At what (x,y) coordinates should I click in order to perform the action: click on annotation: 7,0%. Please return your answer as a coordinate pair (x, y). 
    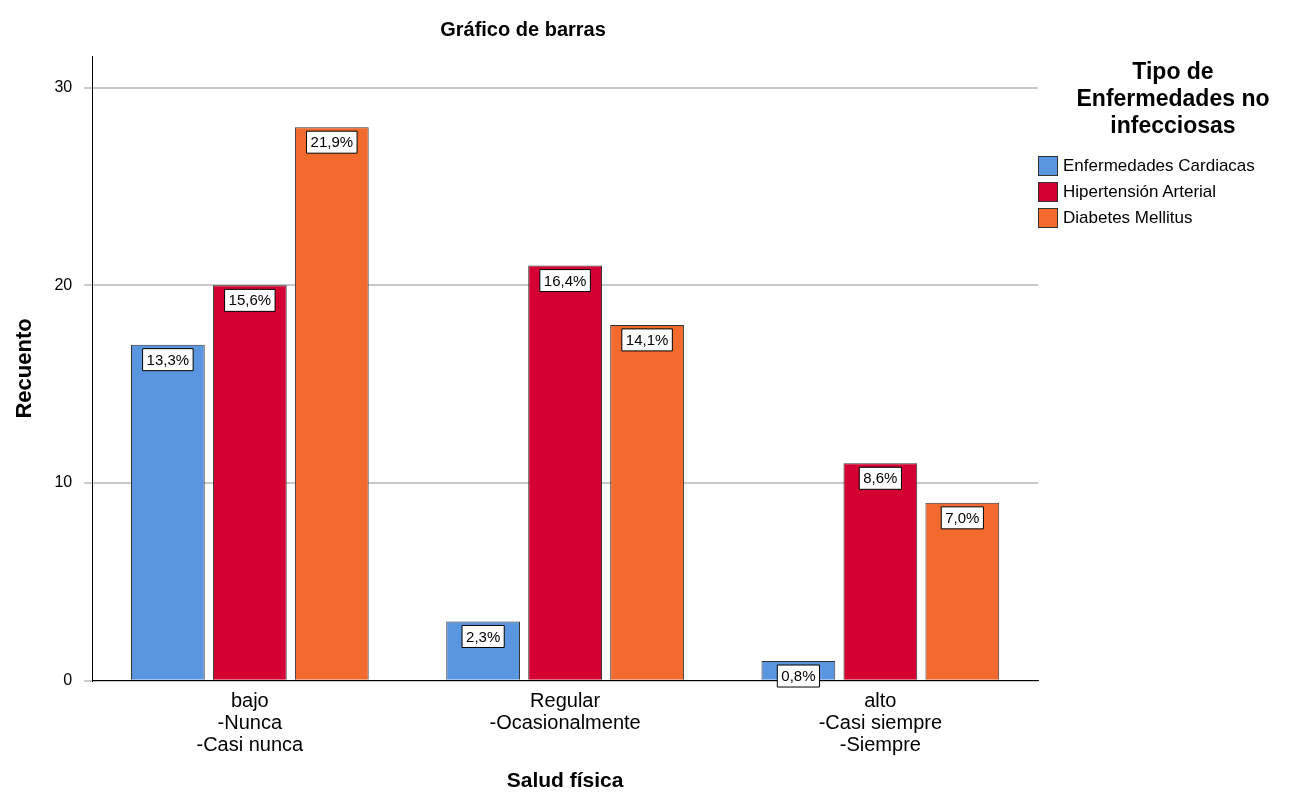
    Looking at the image, I should click on (962, 517).